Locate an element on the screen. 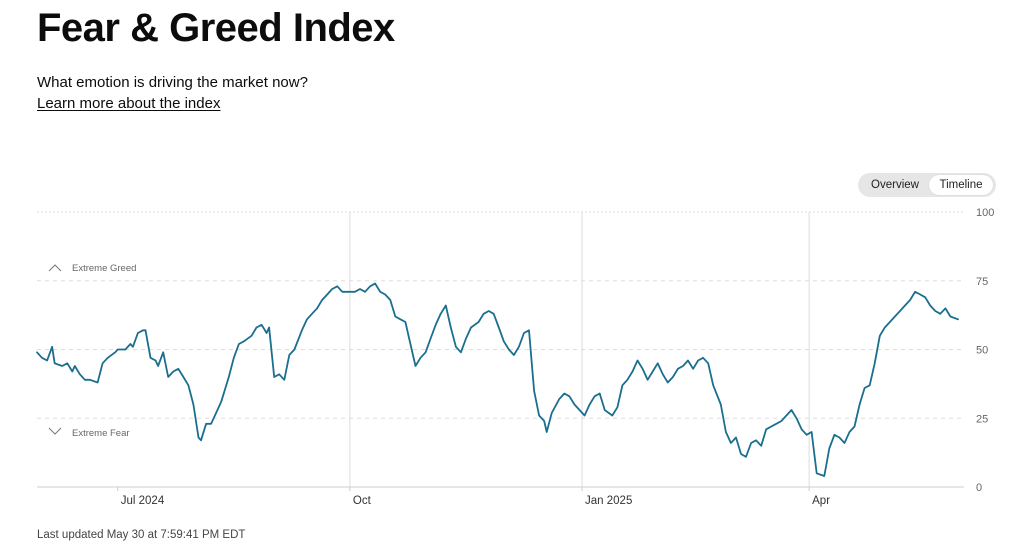  y-tick-label-25: 25 is located at coordinates (982, 419).